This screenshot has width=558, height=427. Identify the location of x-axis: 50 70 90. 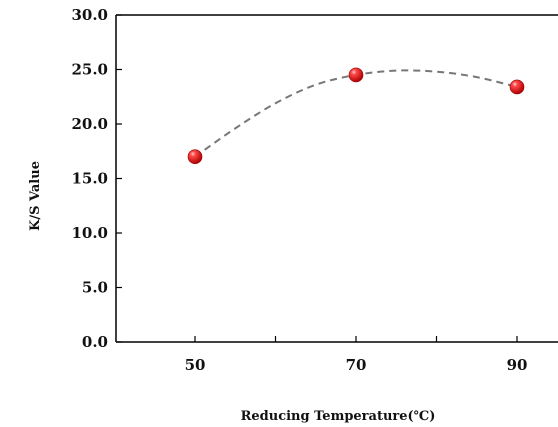
(356, 355).